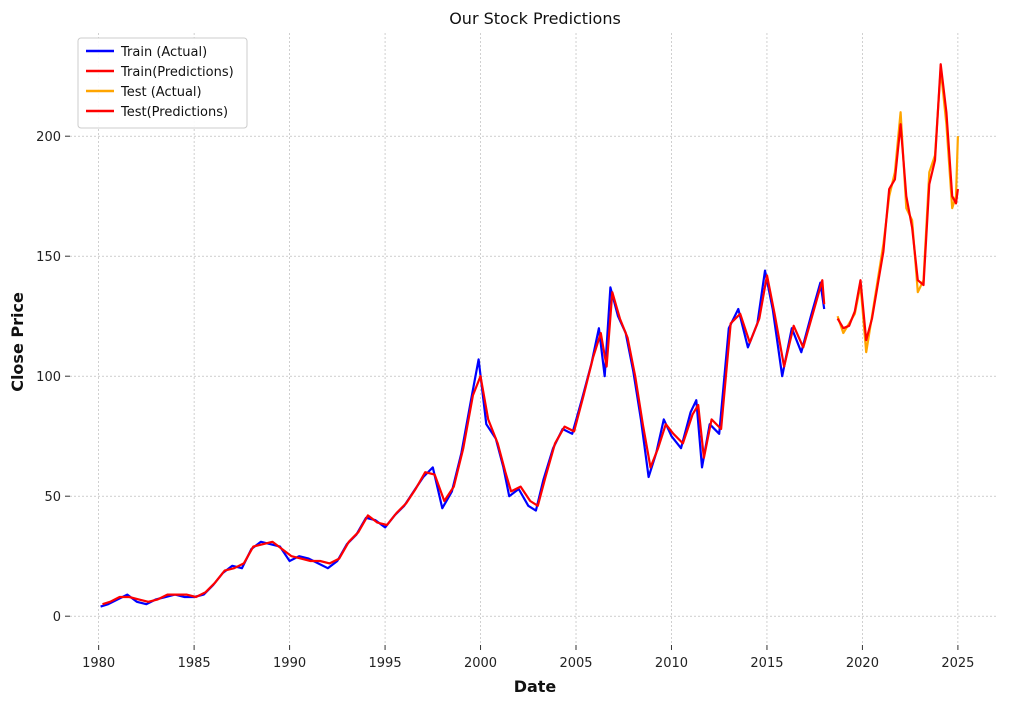  What do you see at coordinates (48, 137) in the screenshot?
I see `y-tick-label: 200` at bounding box center [48, 137].